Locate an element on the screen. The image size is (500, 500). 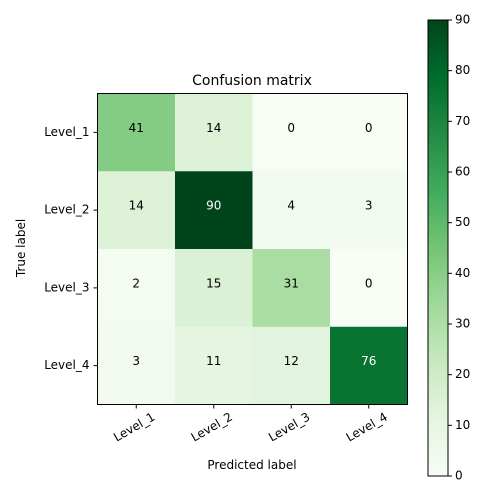
colorbar is located at coordinates (438, 248).